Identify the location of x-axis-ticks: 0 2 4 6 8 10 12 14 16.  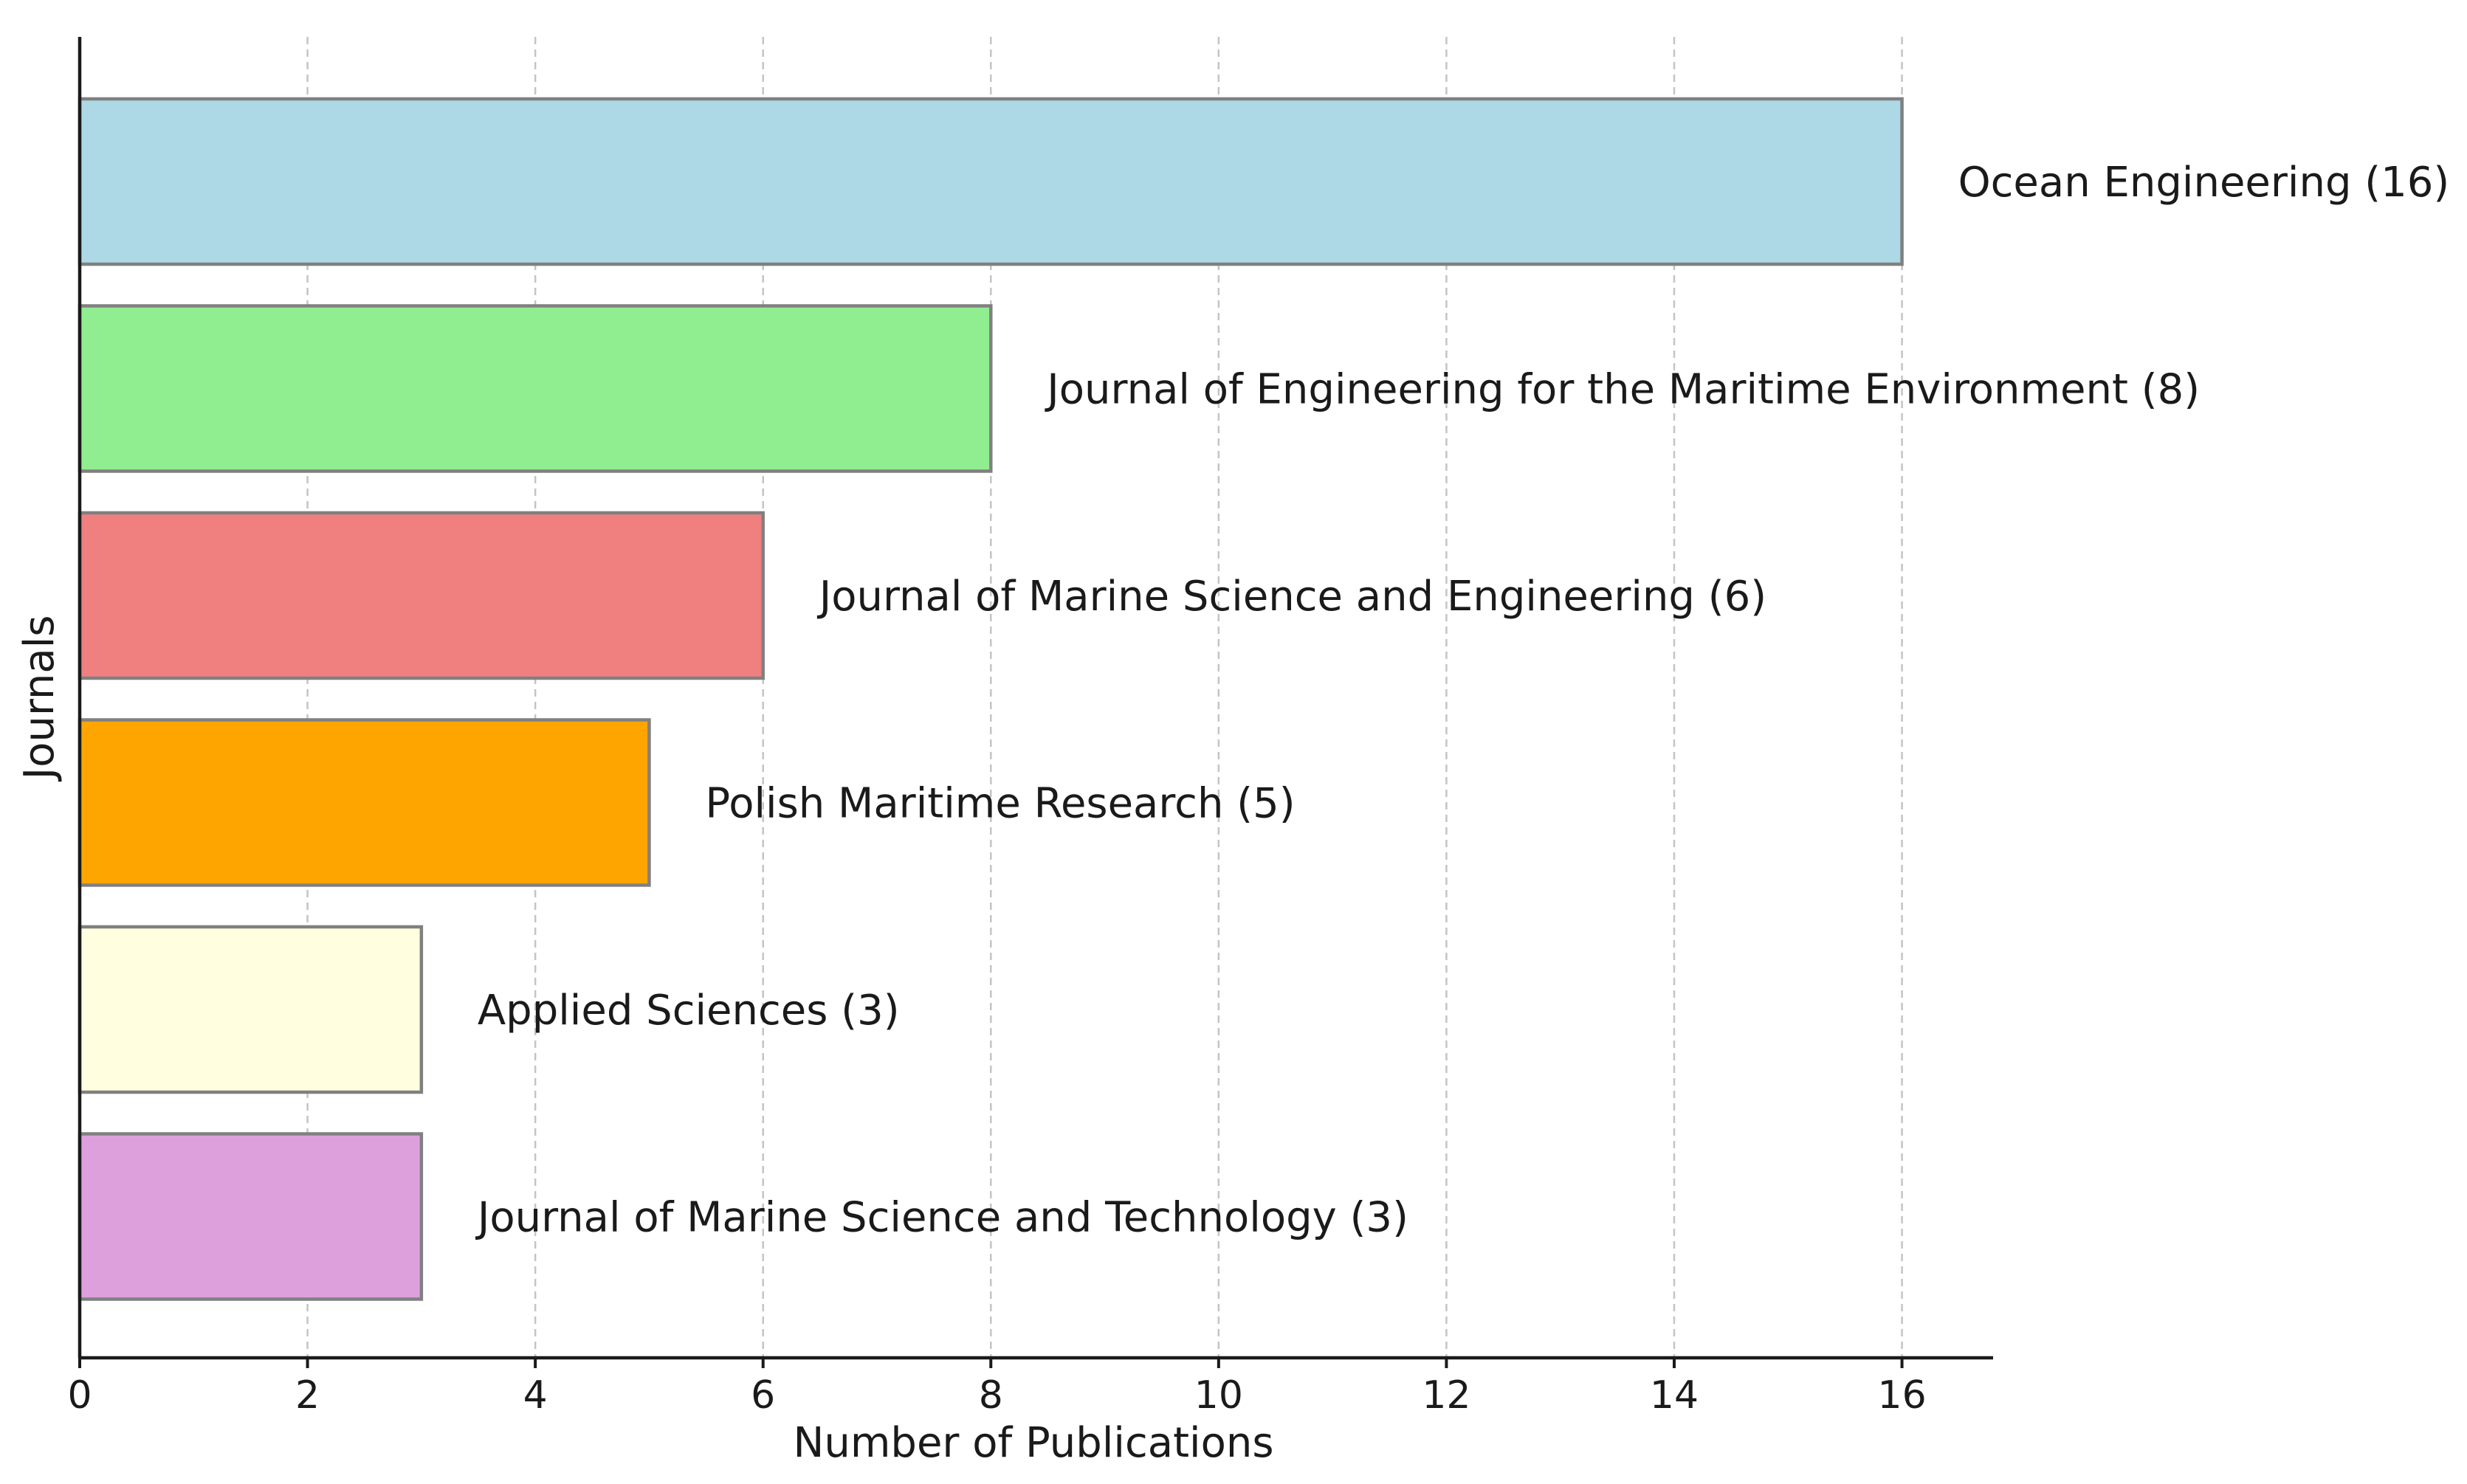
(997, 1388).